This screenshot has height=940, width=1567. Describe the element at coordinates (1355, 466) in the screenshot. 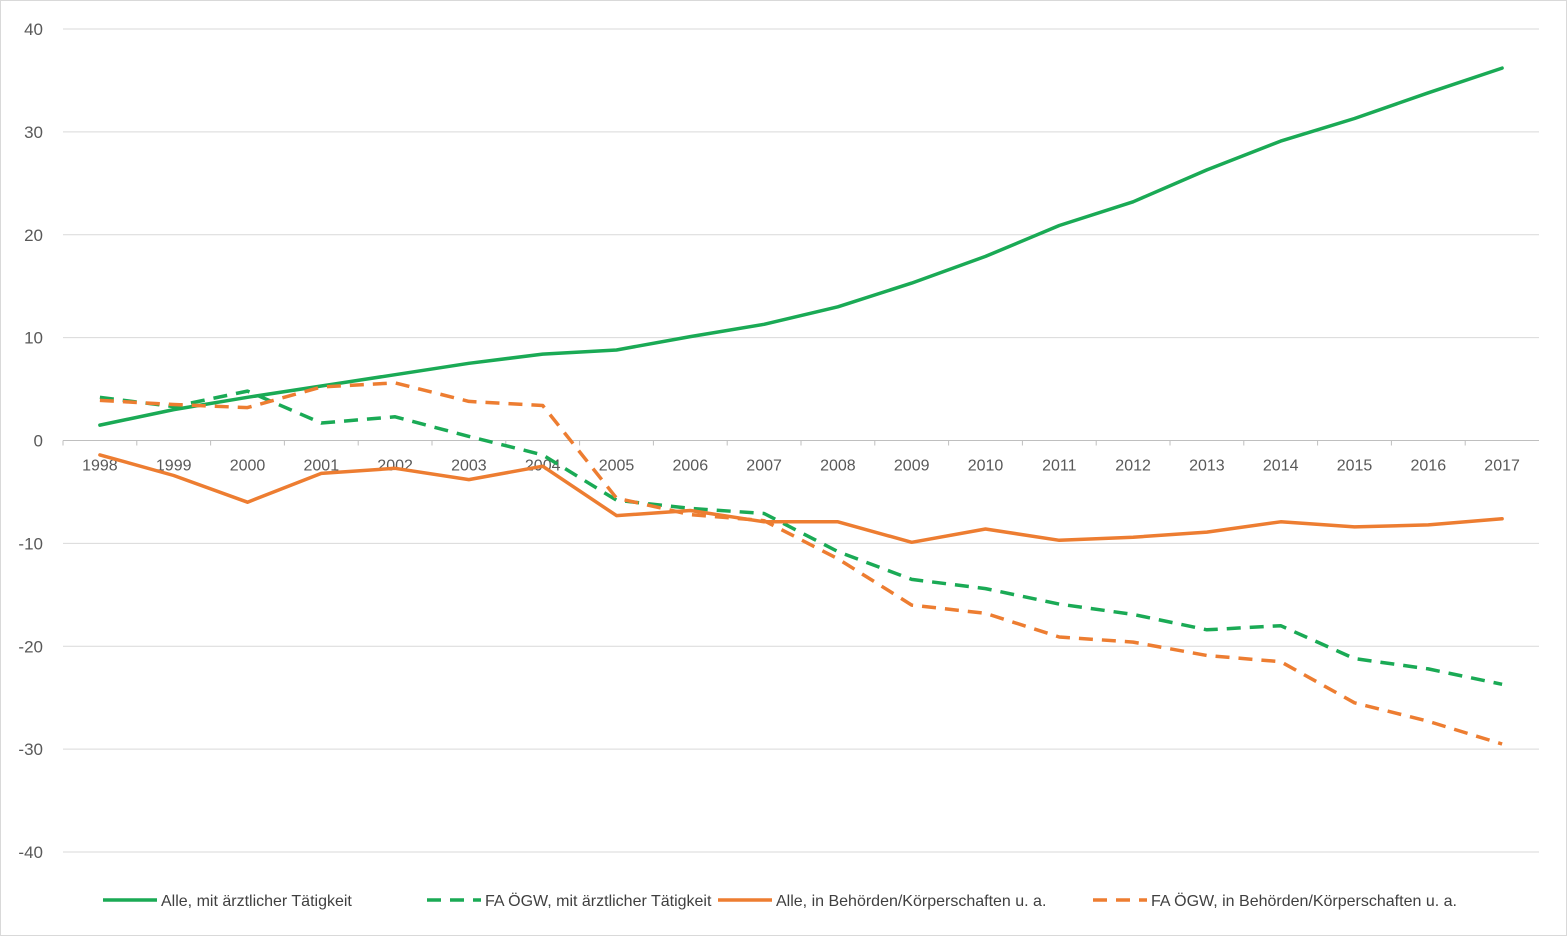

I see `x-tick-label: 2015` at that location.